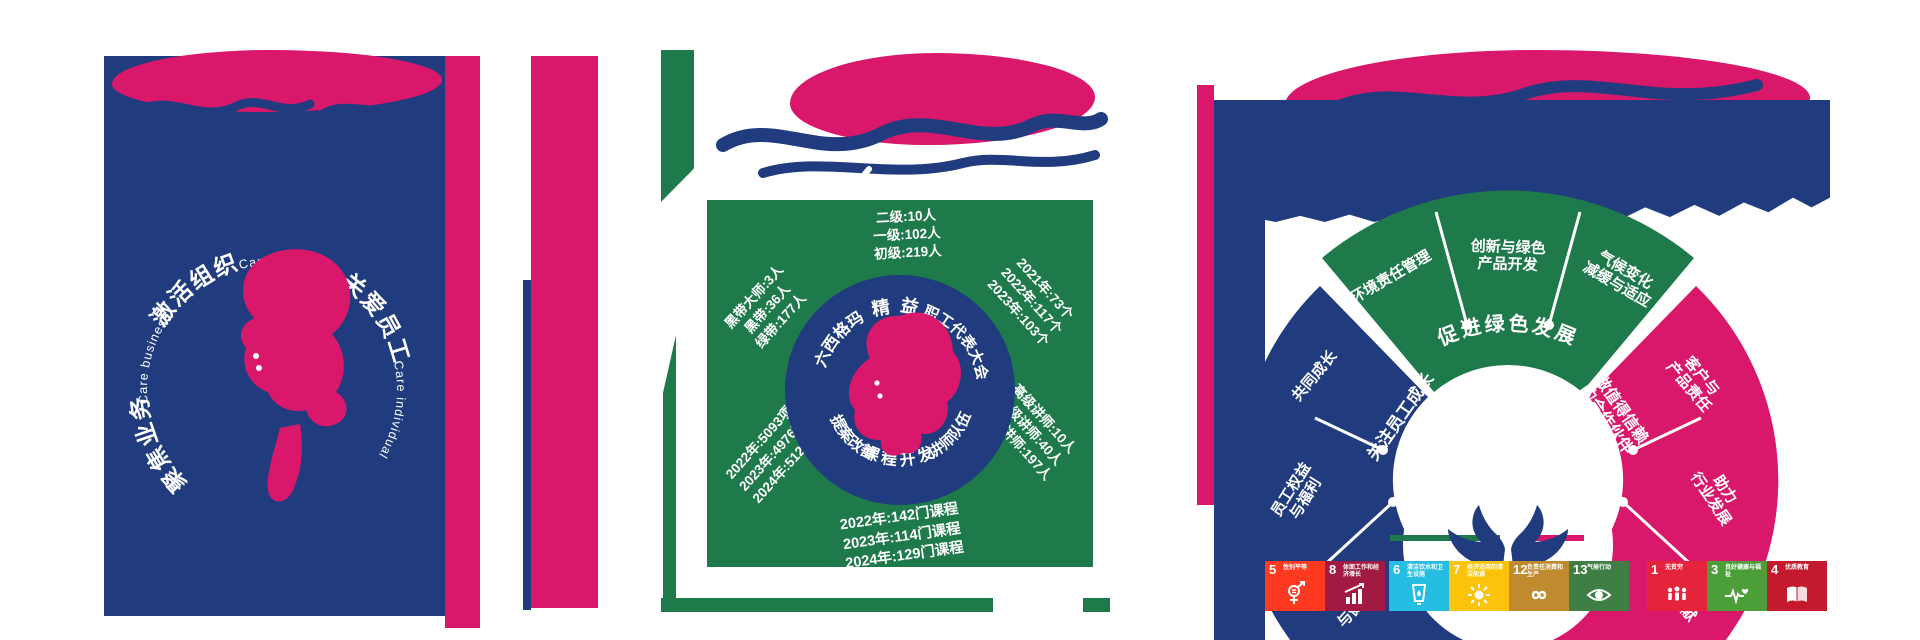 This screenshot has width=1920, height=640. I want to click on sdg-tile: 13 气候行动, so click(1599, 586).